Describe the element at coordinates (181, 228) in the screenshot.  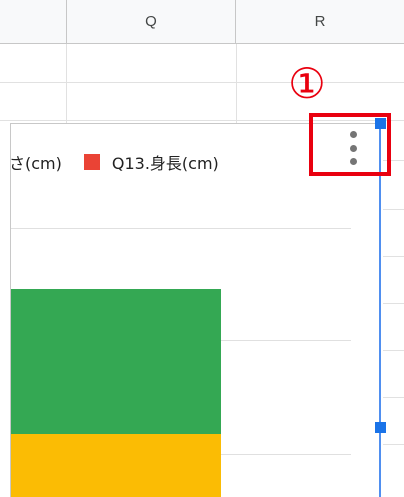
I see `plot-gridline` at that location.